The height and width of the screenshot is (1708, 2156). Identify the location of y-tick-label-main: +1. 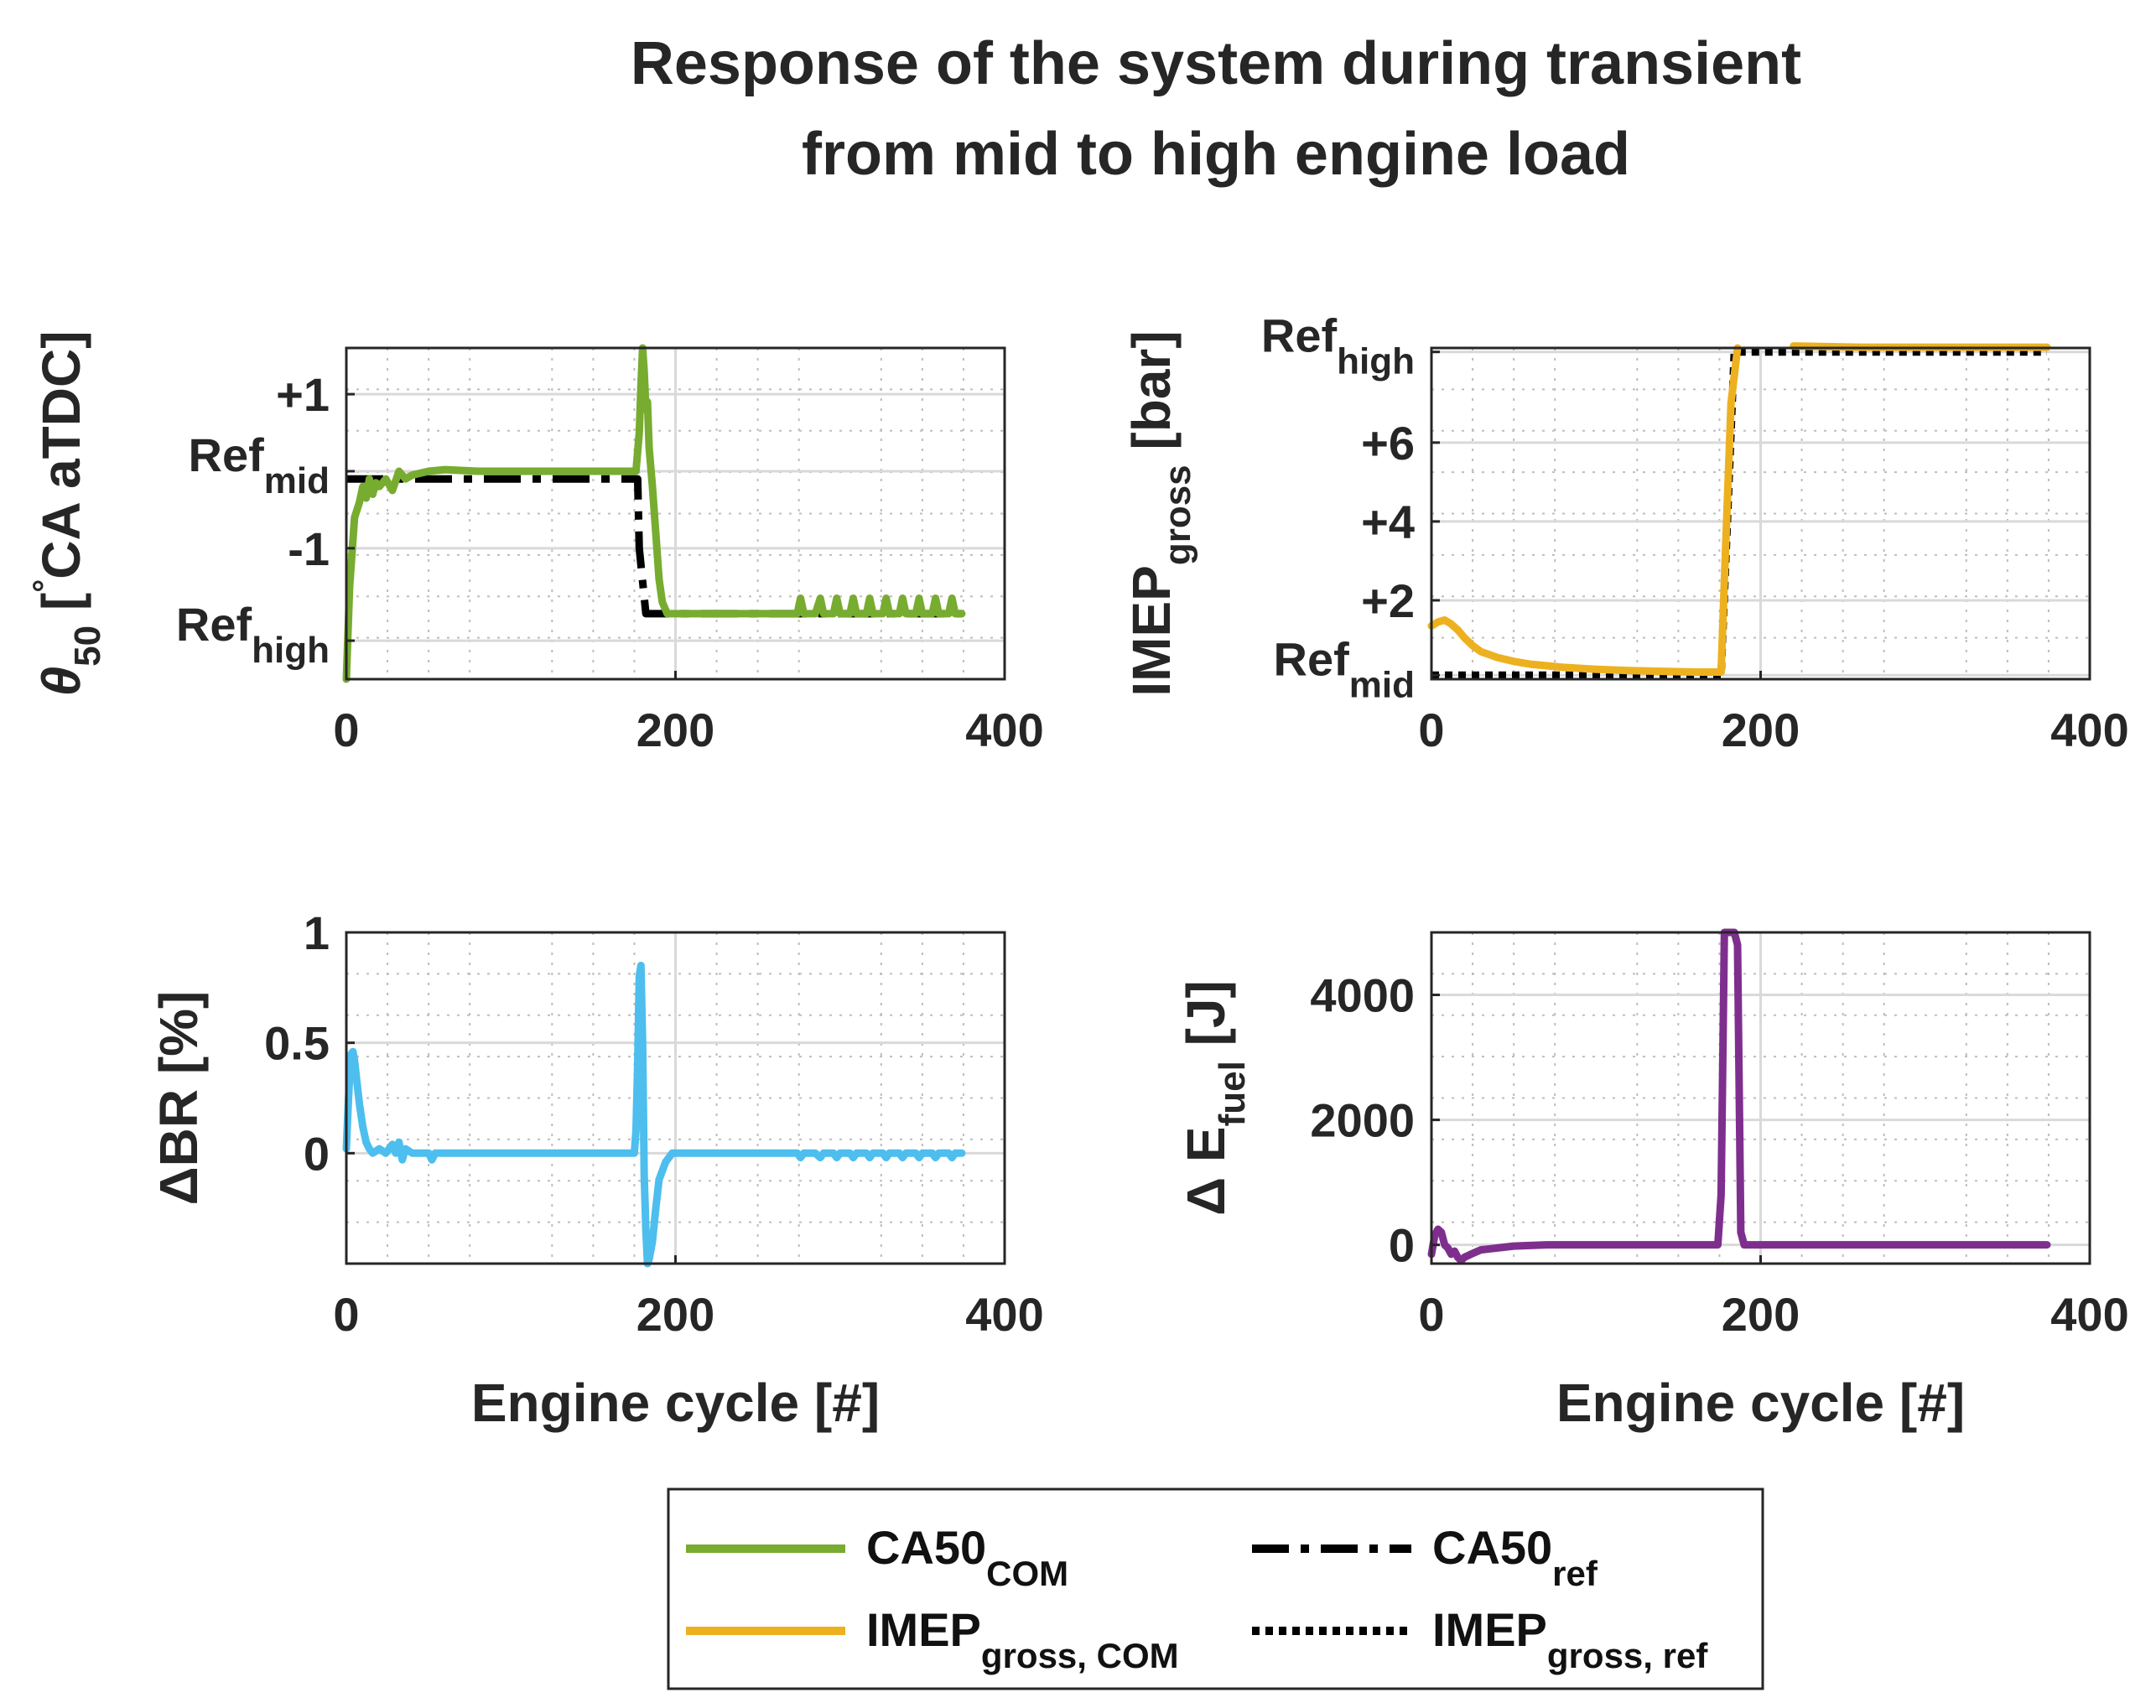
(303, 394).